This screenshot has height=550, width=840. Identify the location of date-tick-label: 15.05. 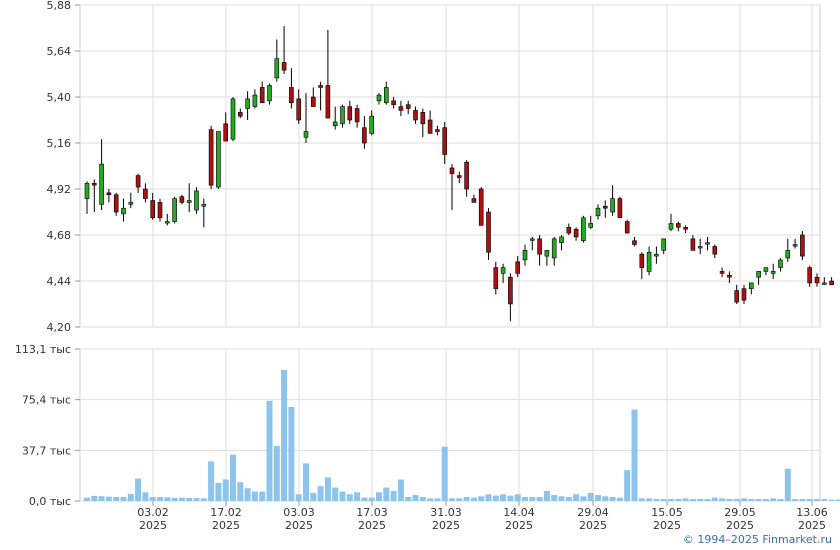
(667, 512).